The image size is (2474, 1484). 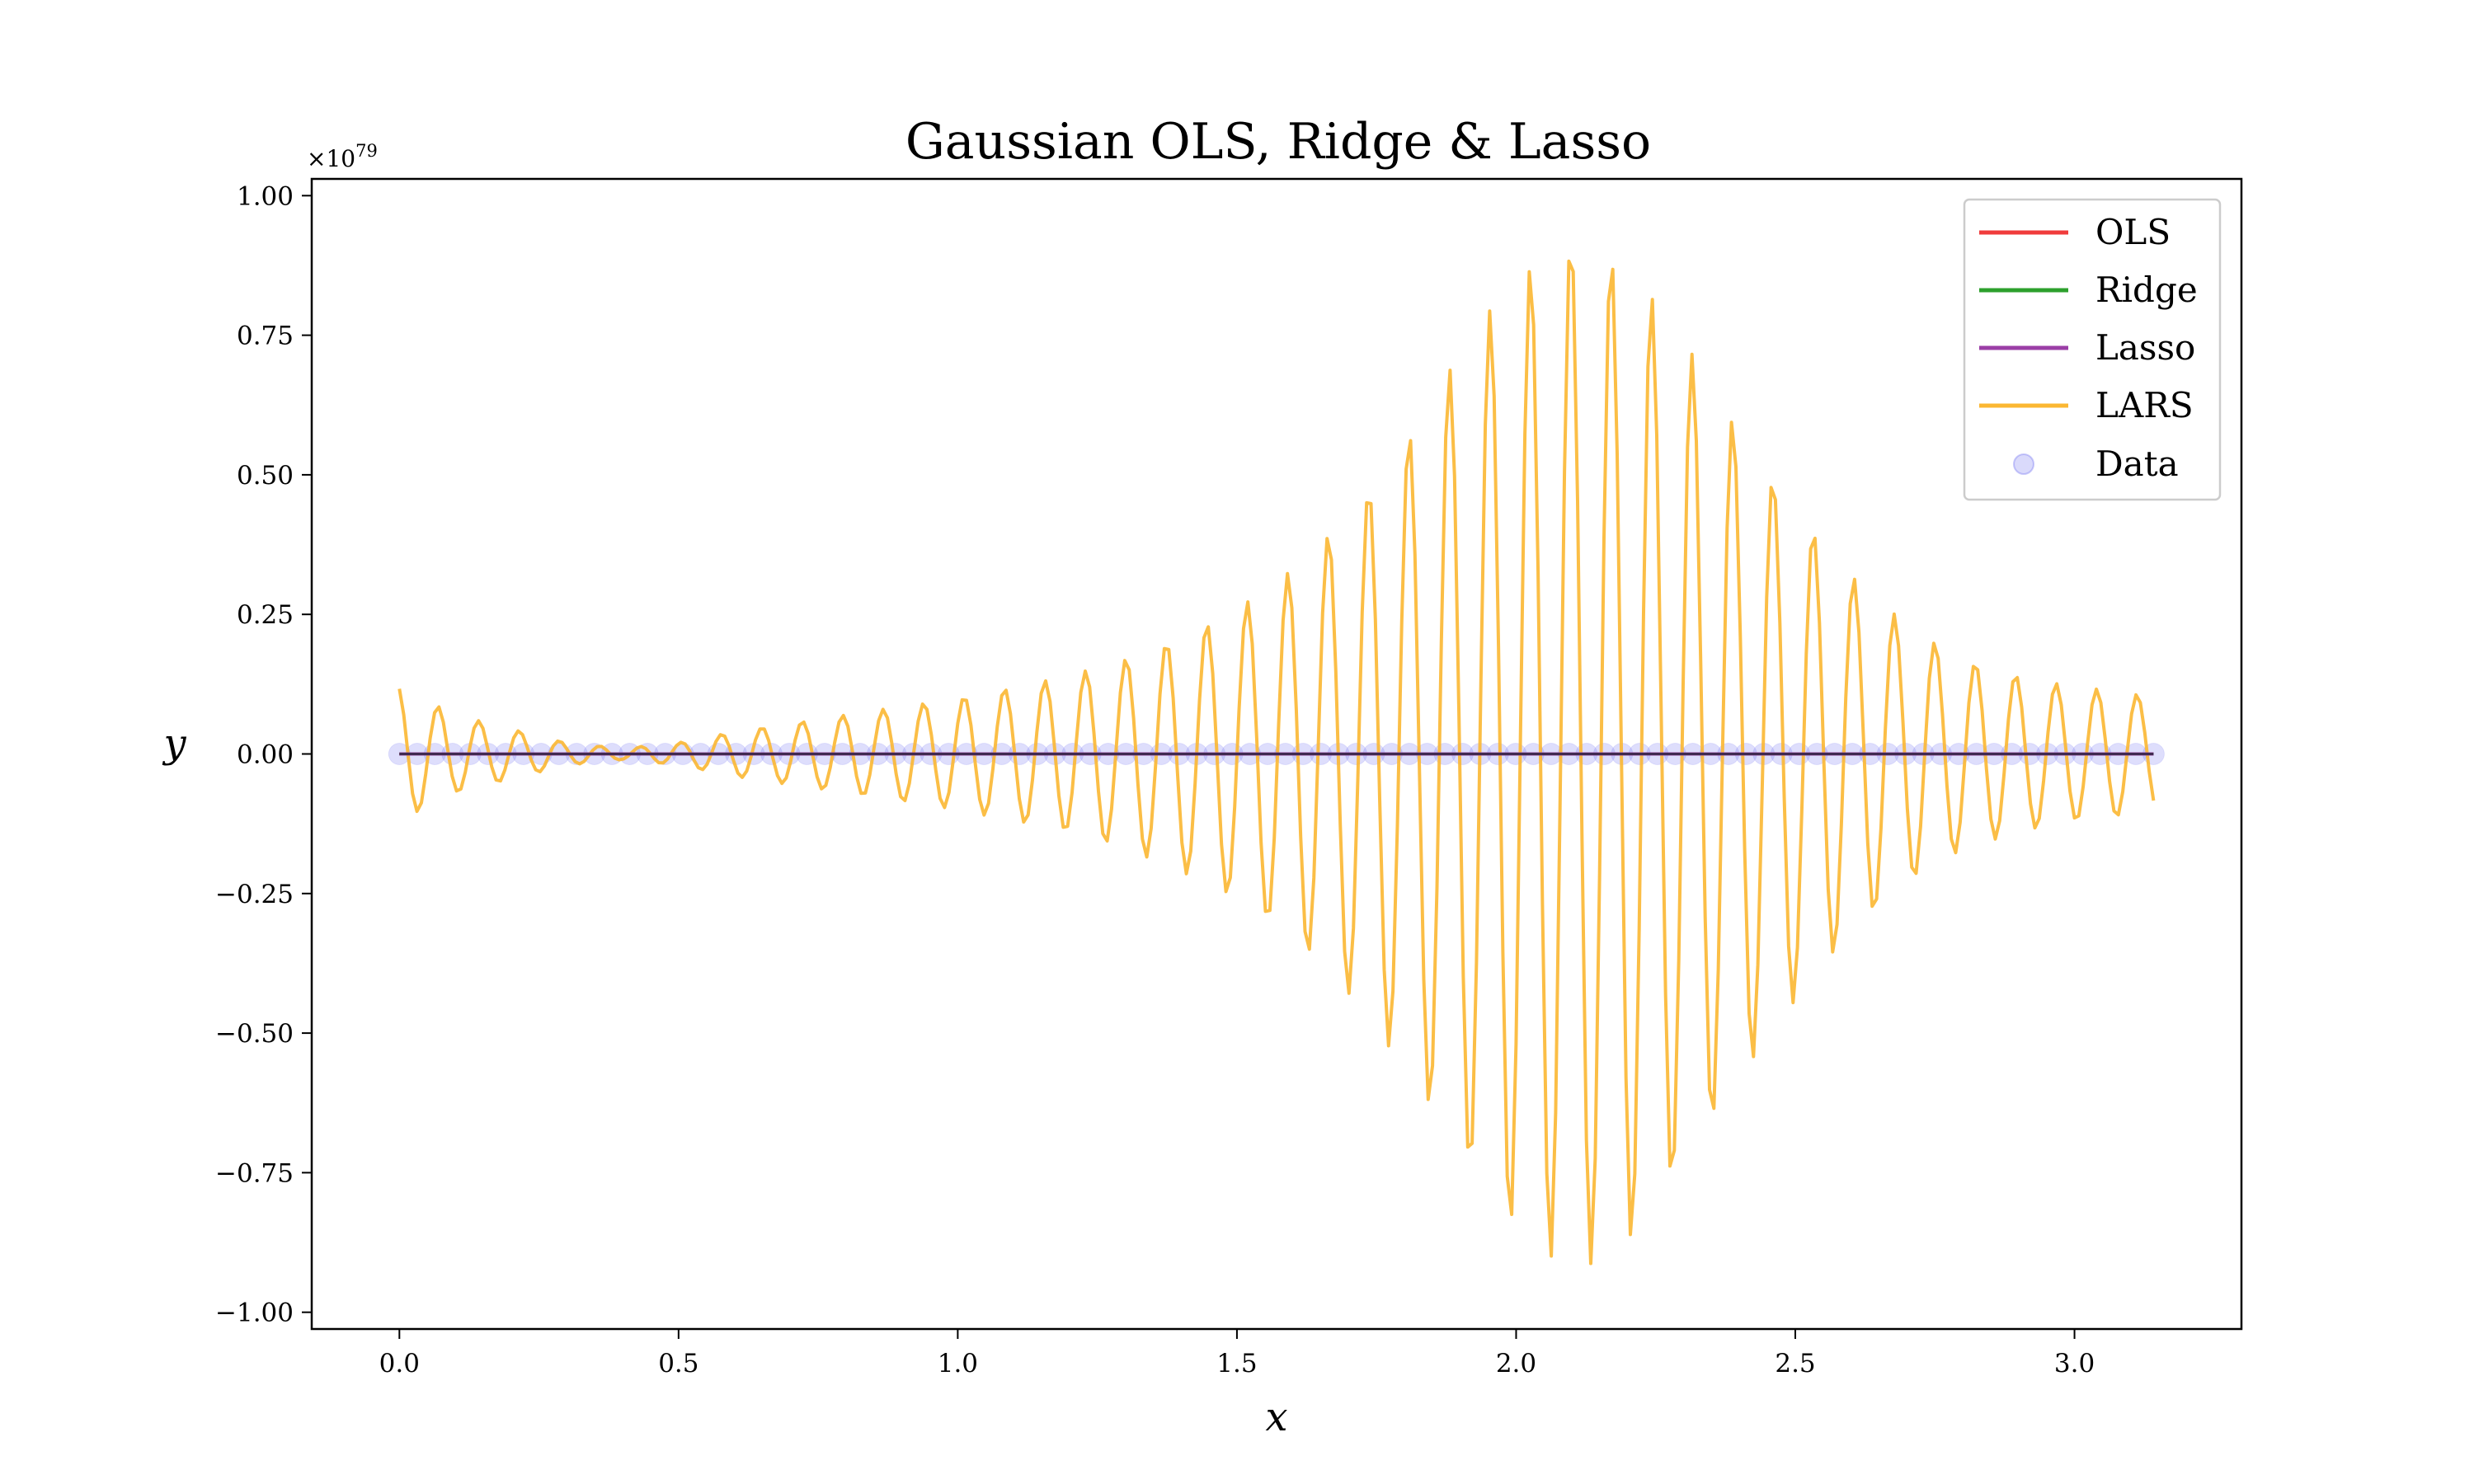 I want to click on y-tick-label: −1.00, so click(x=254, y=1313).